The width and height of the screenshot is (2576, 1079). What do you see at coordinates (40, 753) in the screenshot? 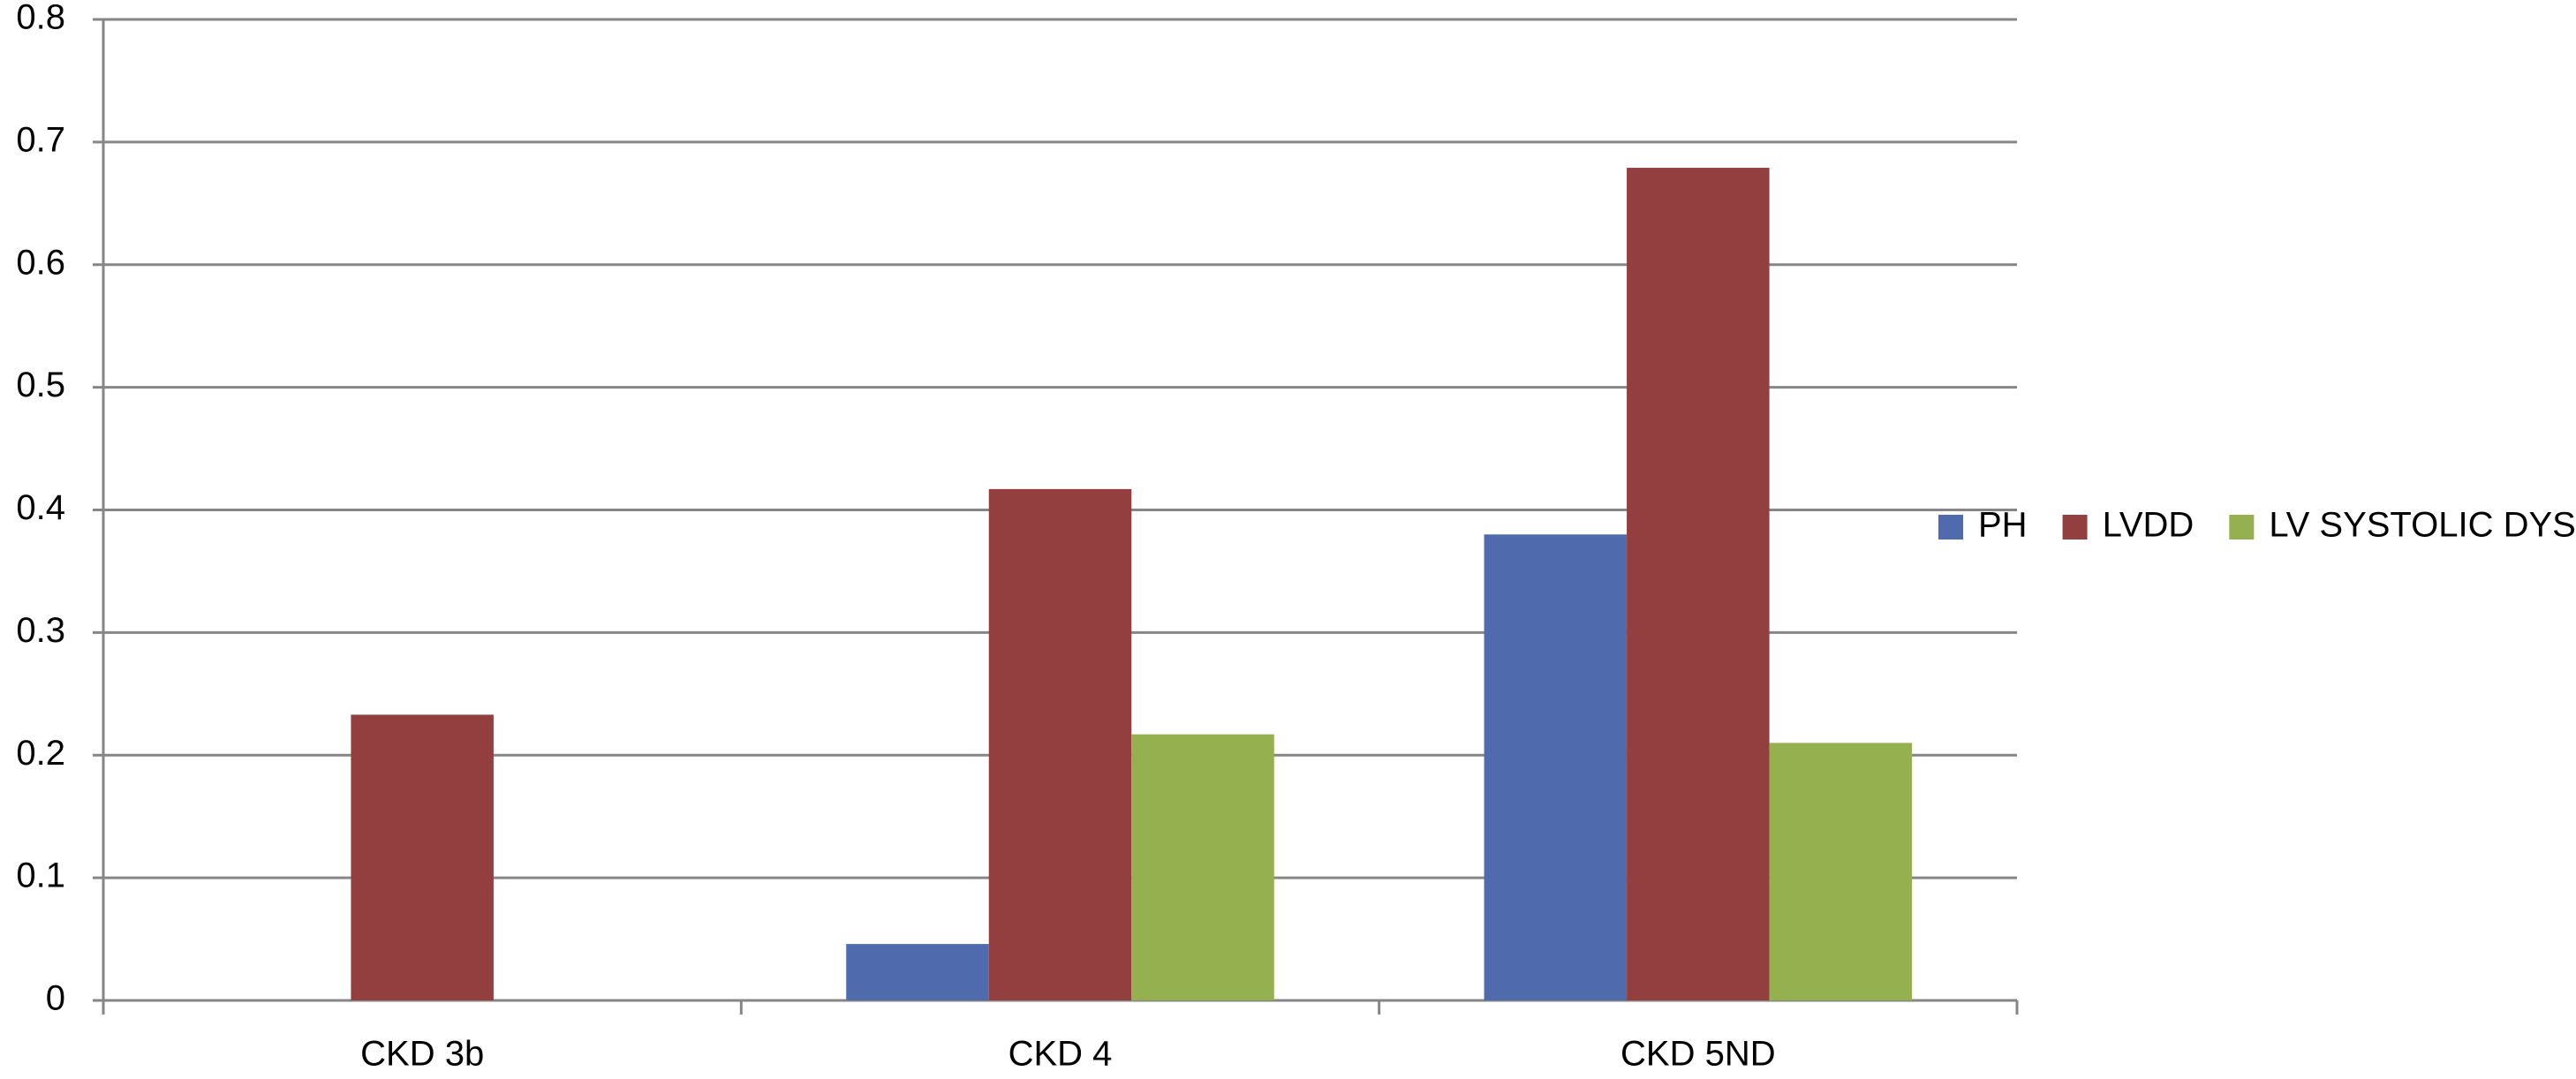
I see `y-tick-label: 0.2` at bounding box center [40, 753].